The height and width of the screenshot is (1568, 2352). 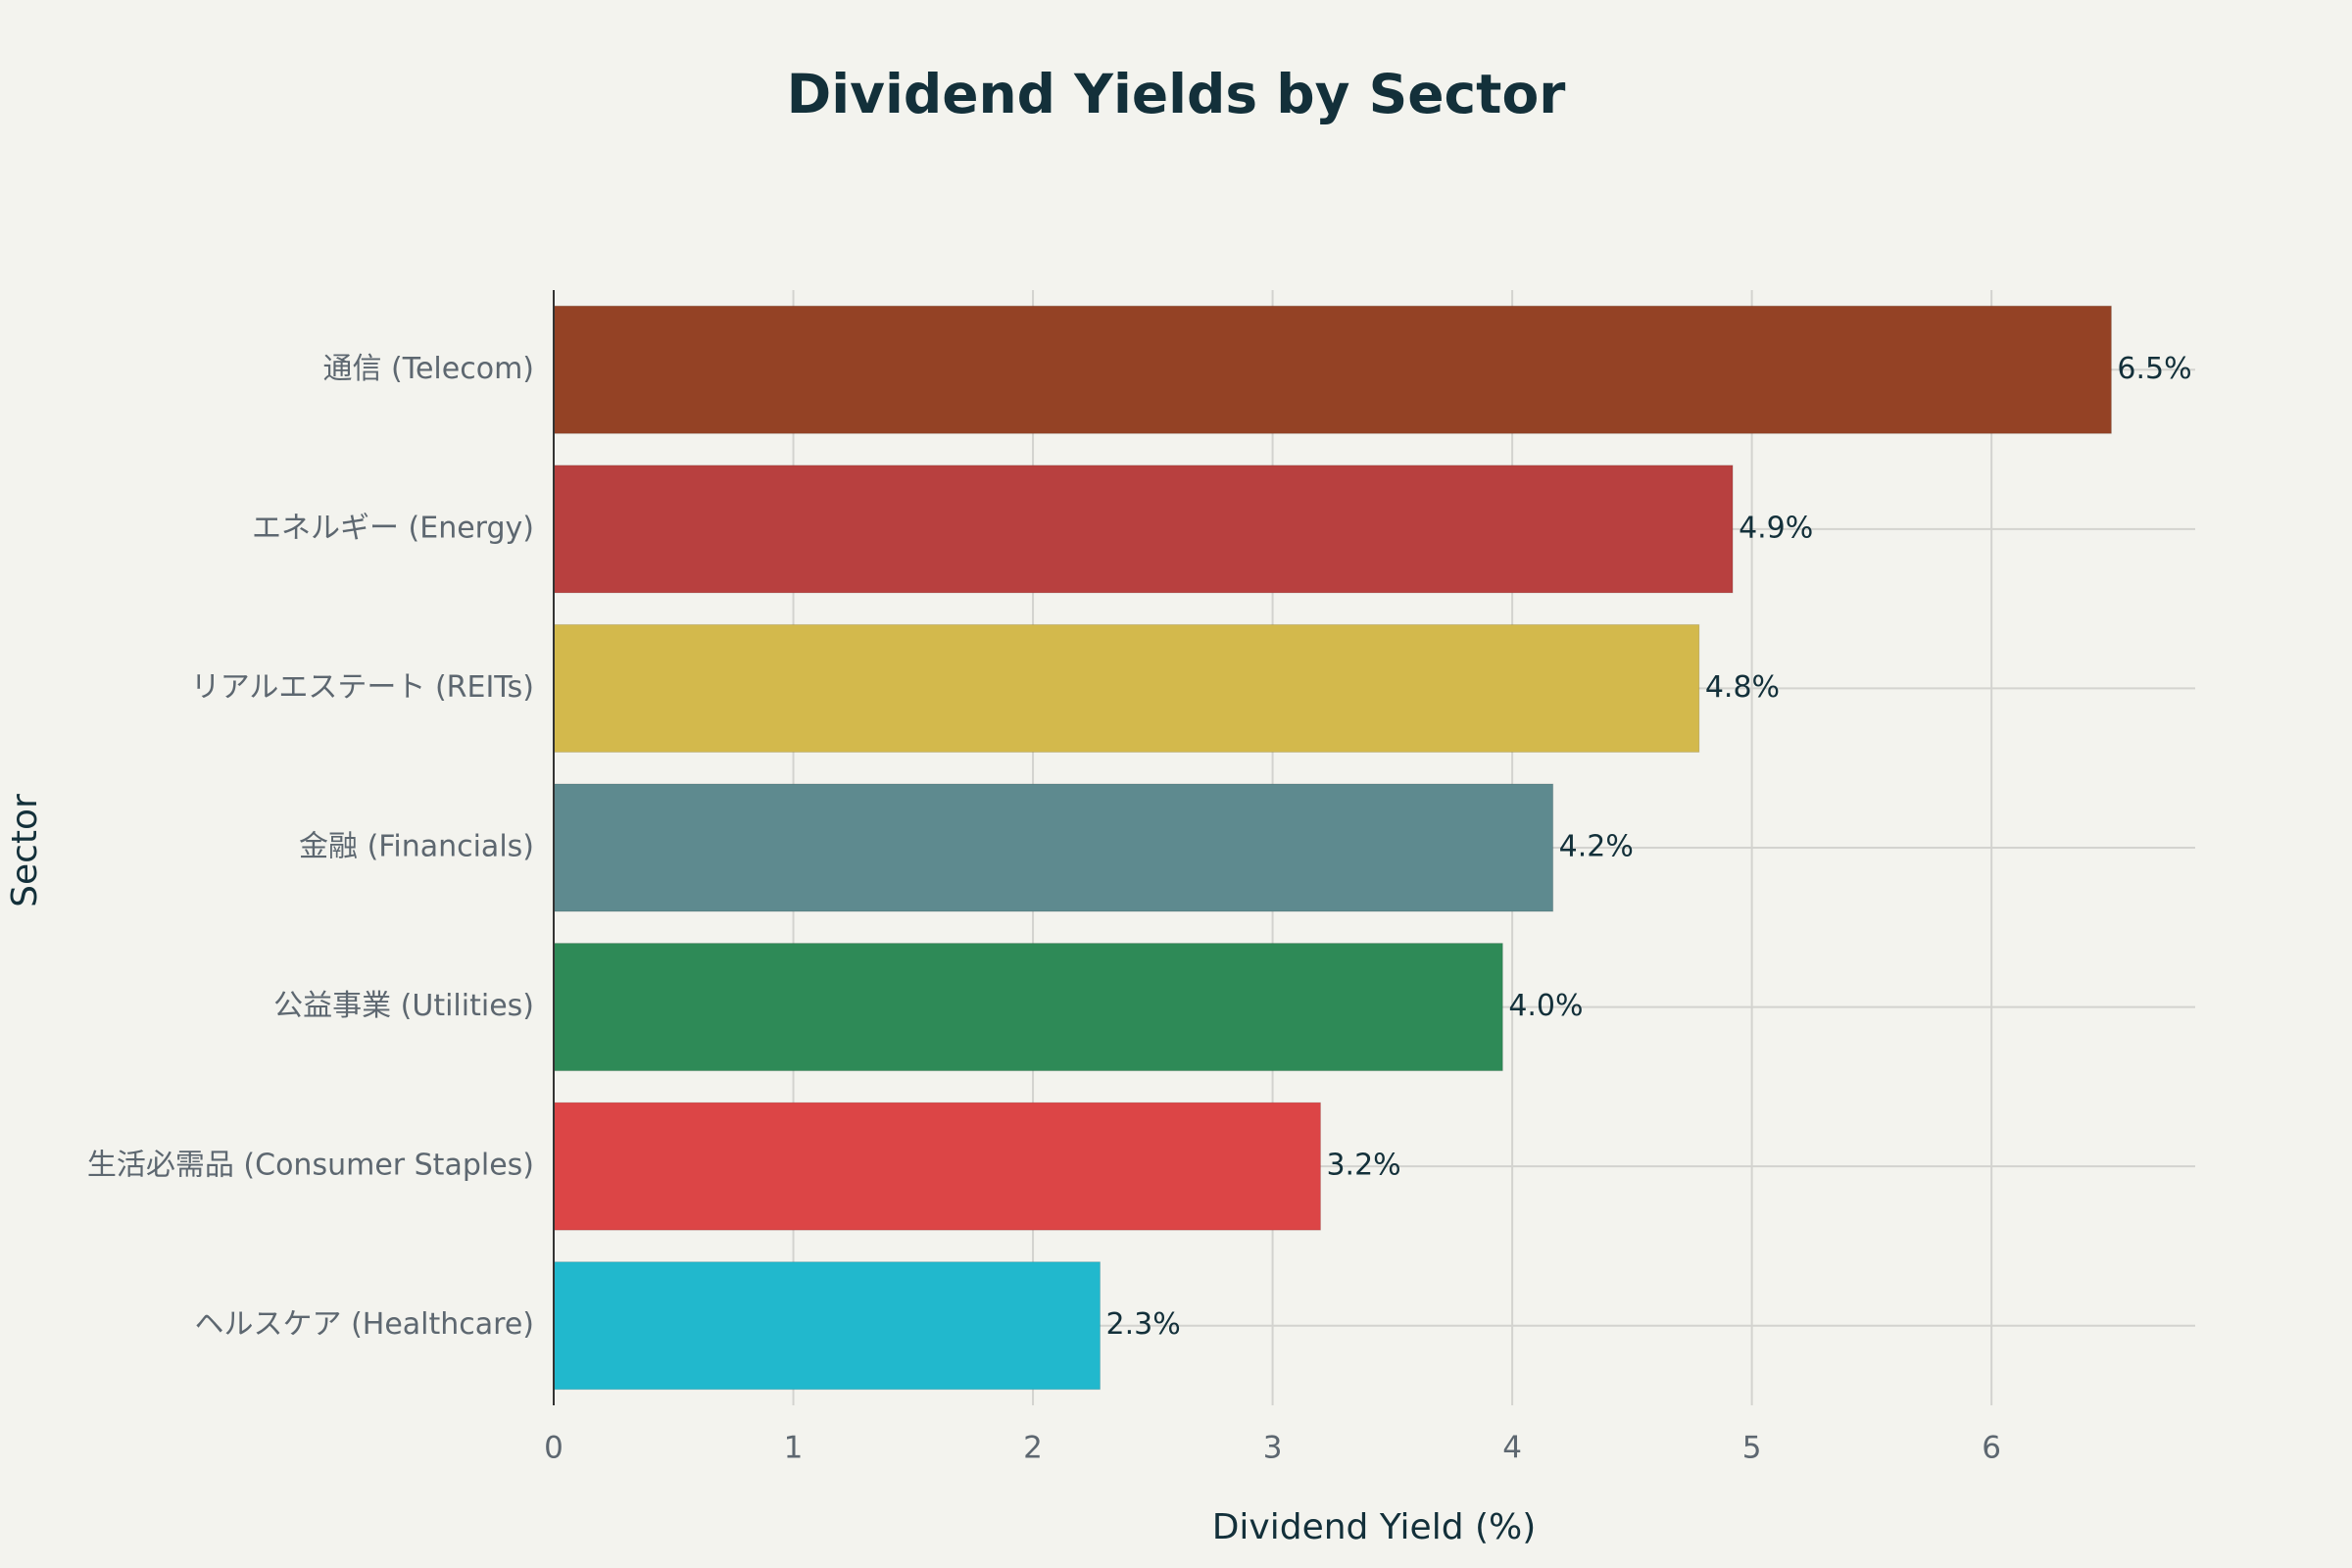 I want to click on x-tick-label: 5, so click(x=1752, y=1448).